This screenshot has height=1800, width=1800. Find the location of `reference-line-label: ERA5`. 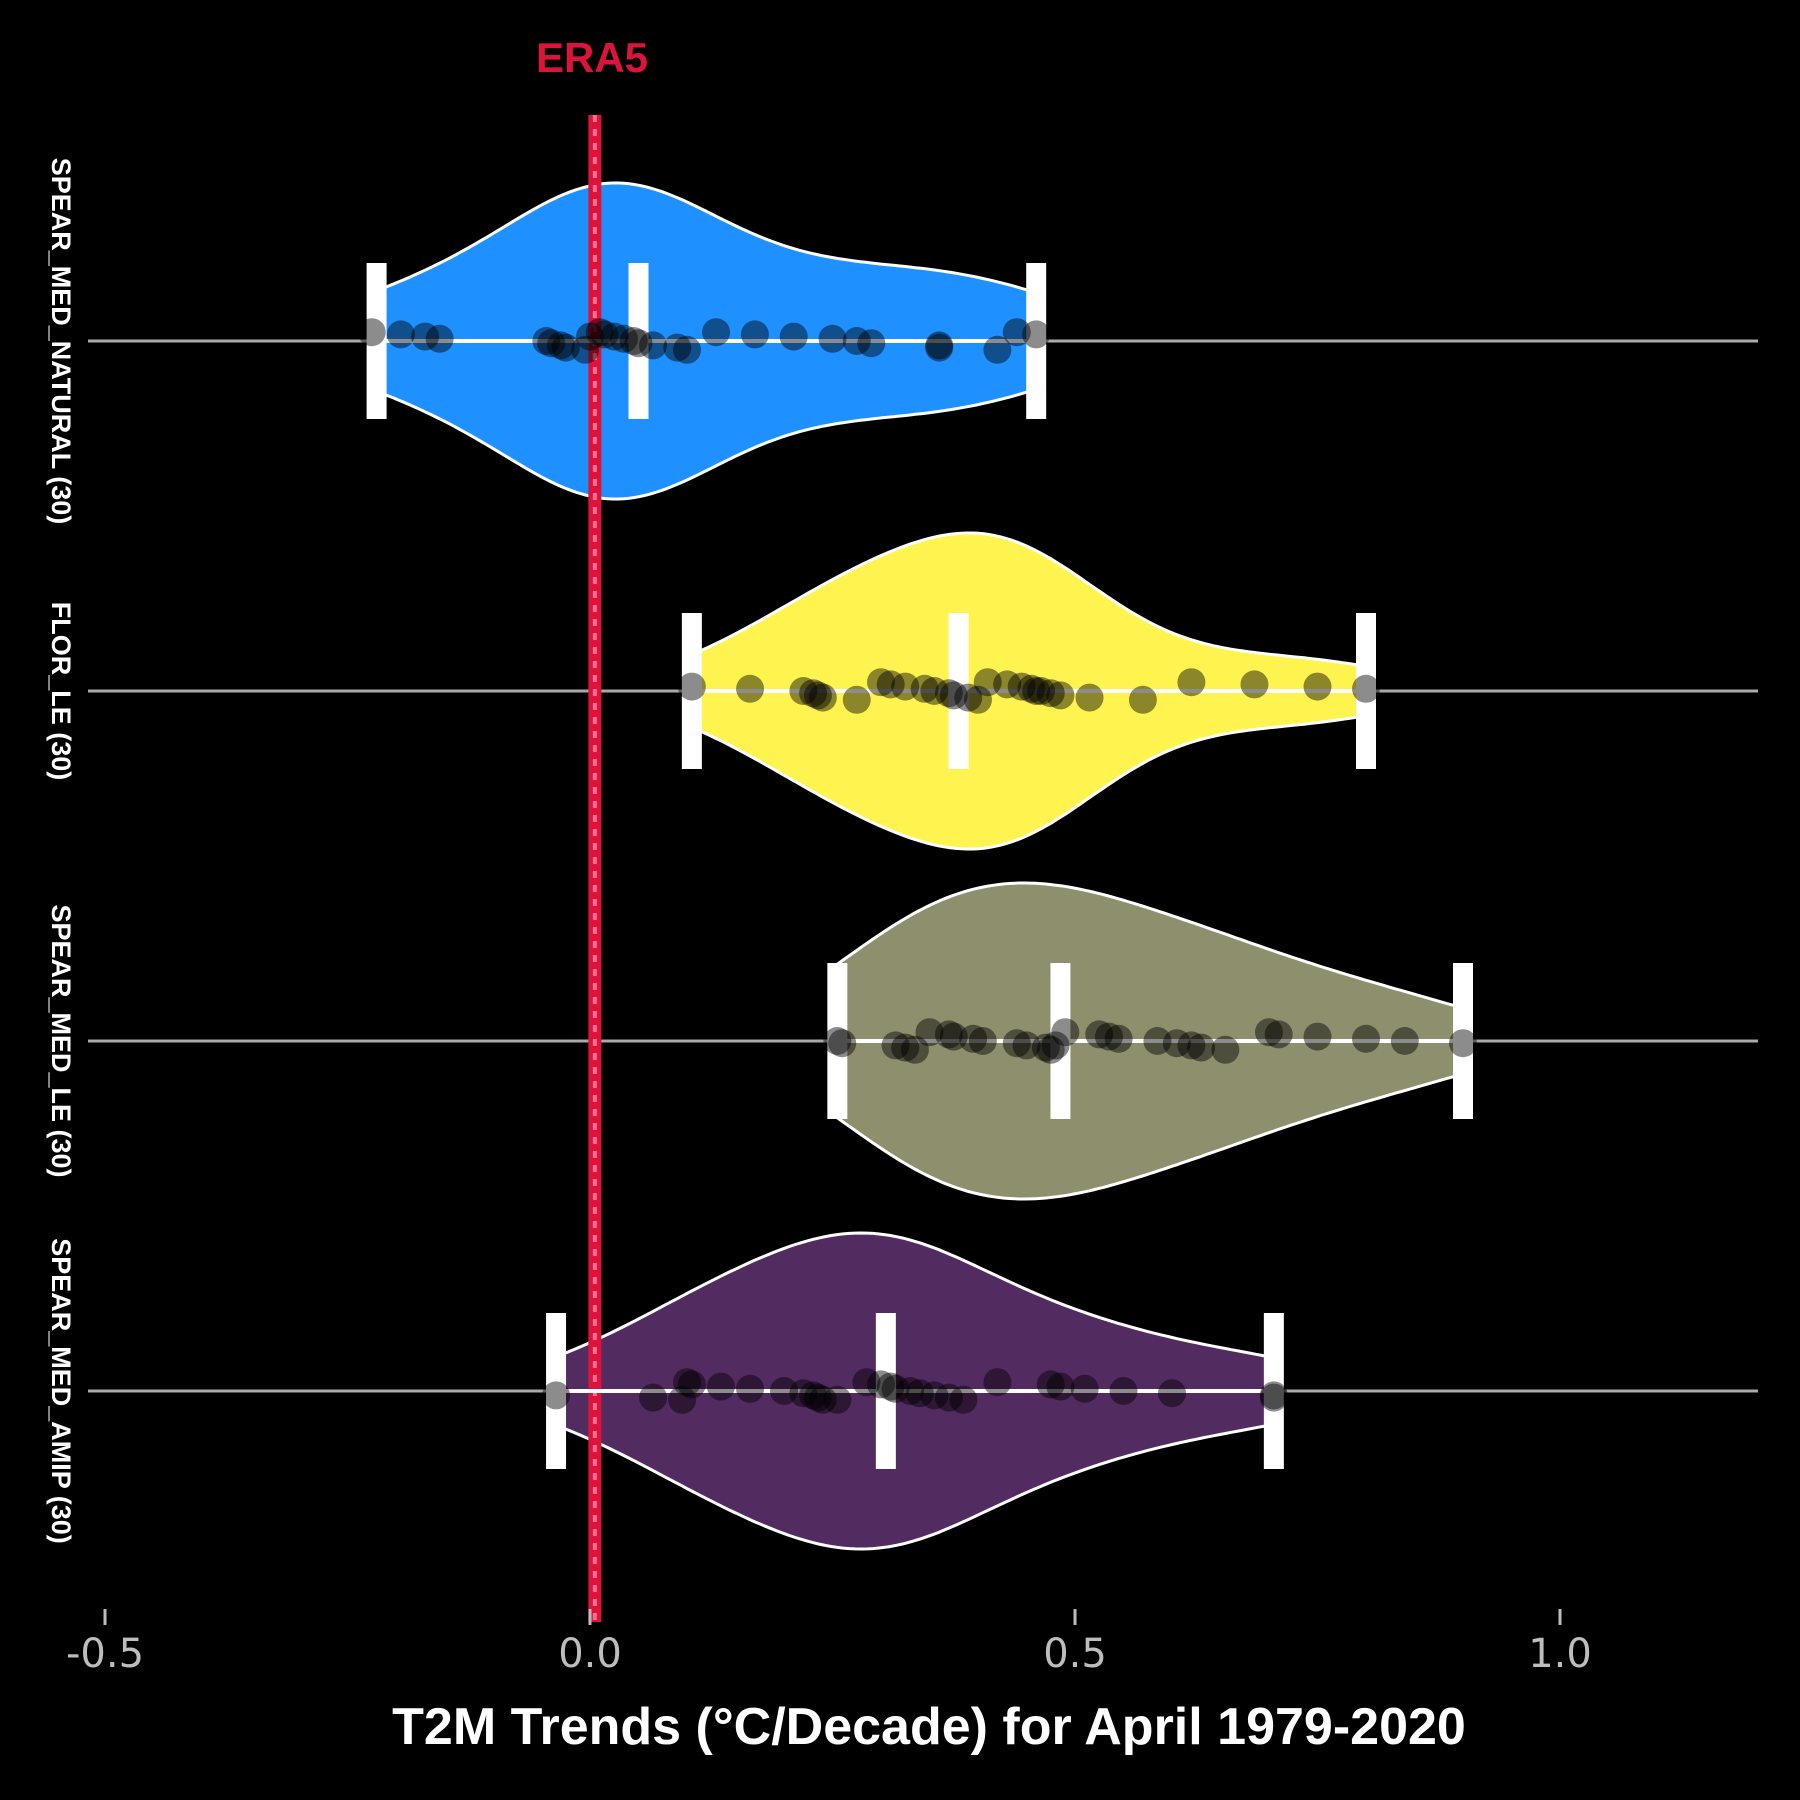

reference-line-label: ERA5 is located at coordinates (592, 57).